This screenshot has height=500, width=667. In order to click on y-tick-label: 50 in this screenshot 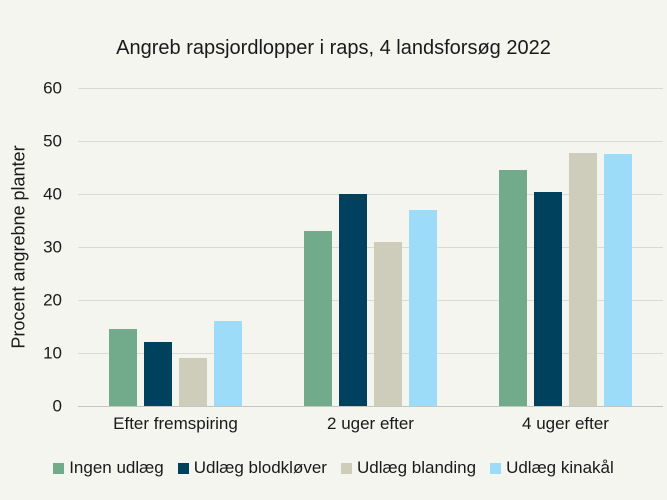, I will do `click(52, 141)`.